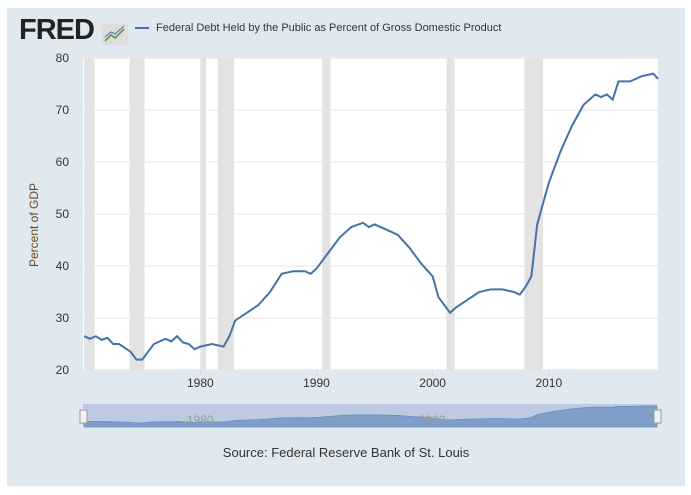 The image size is (691, 495). I want to click on chart-logo-icon, so click(115, 34).